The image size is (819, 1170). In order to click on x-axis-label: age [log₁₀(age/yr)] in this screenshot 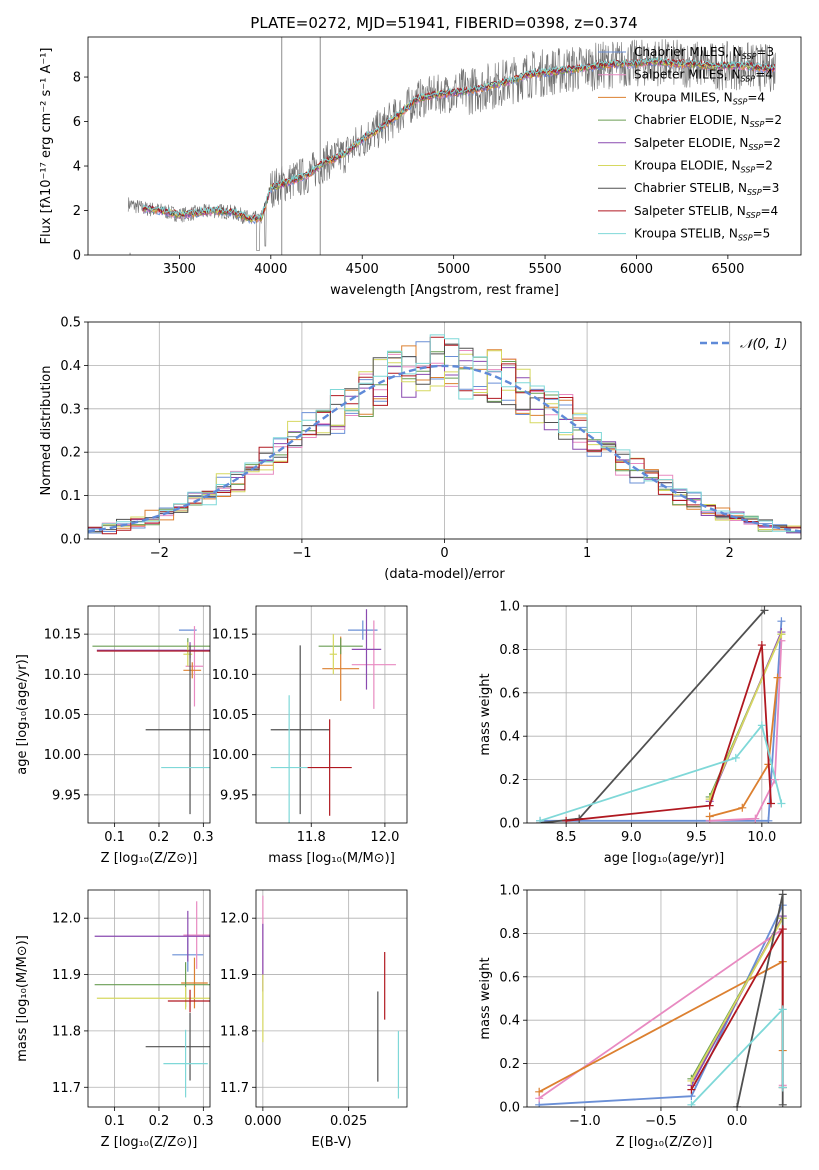, I will do `click(664, 858)`.